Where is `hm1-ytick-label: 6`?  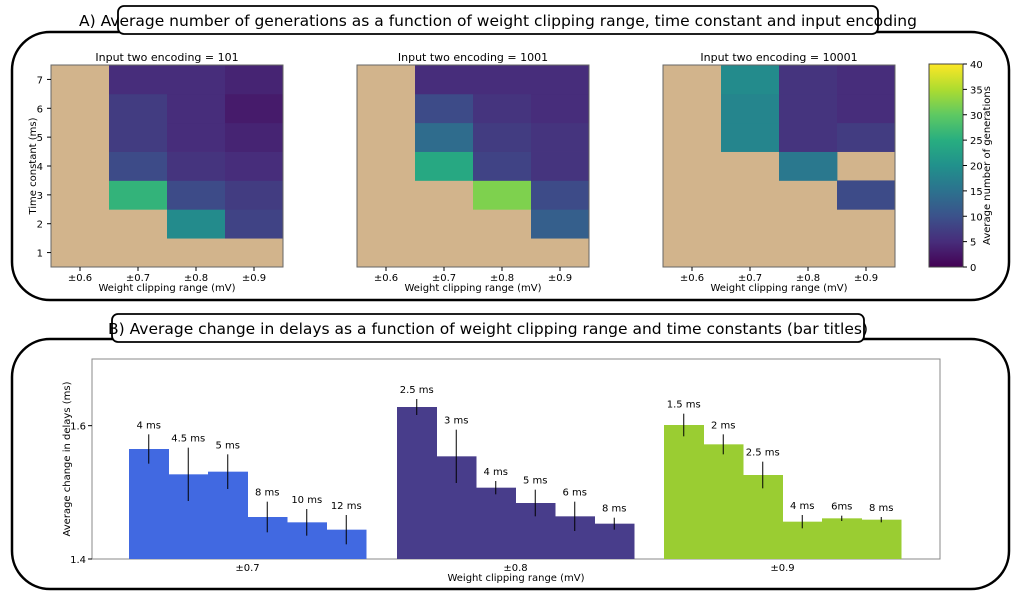
hm1-ytick-label: 6 is located at coordinates (40, 109).